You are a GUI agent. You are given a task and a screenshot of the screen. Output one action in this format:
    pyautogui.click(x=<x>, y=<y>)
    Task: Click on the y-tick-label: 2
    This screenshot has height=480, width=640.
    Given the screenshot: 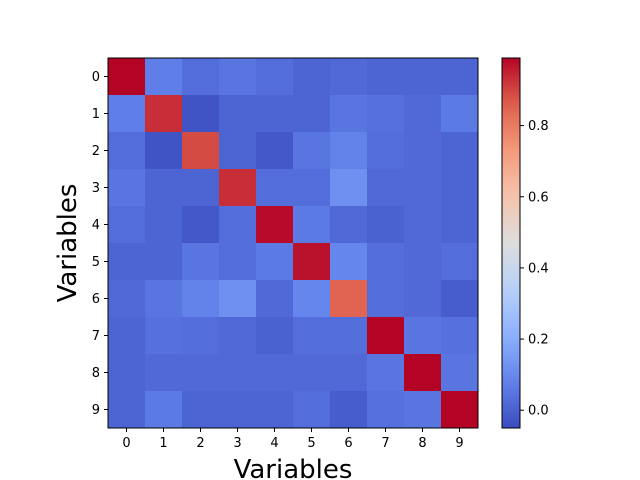 What is the action you would take?
    pyautogui.click(x=96, y=151)
    